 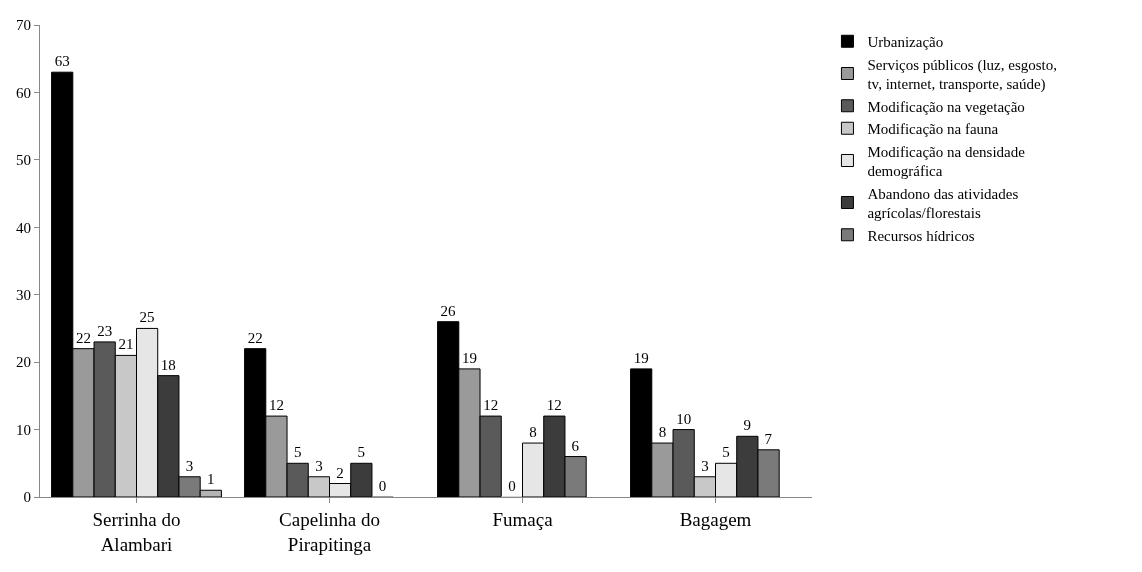 What do you see at coordinates (23, 227) in the screenshot?
I see `y-tick-label: 40` at bounding box center [23, 227].